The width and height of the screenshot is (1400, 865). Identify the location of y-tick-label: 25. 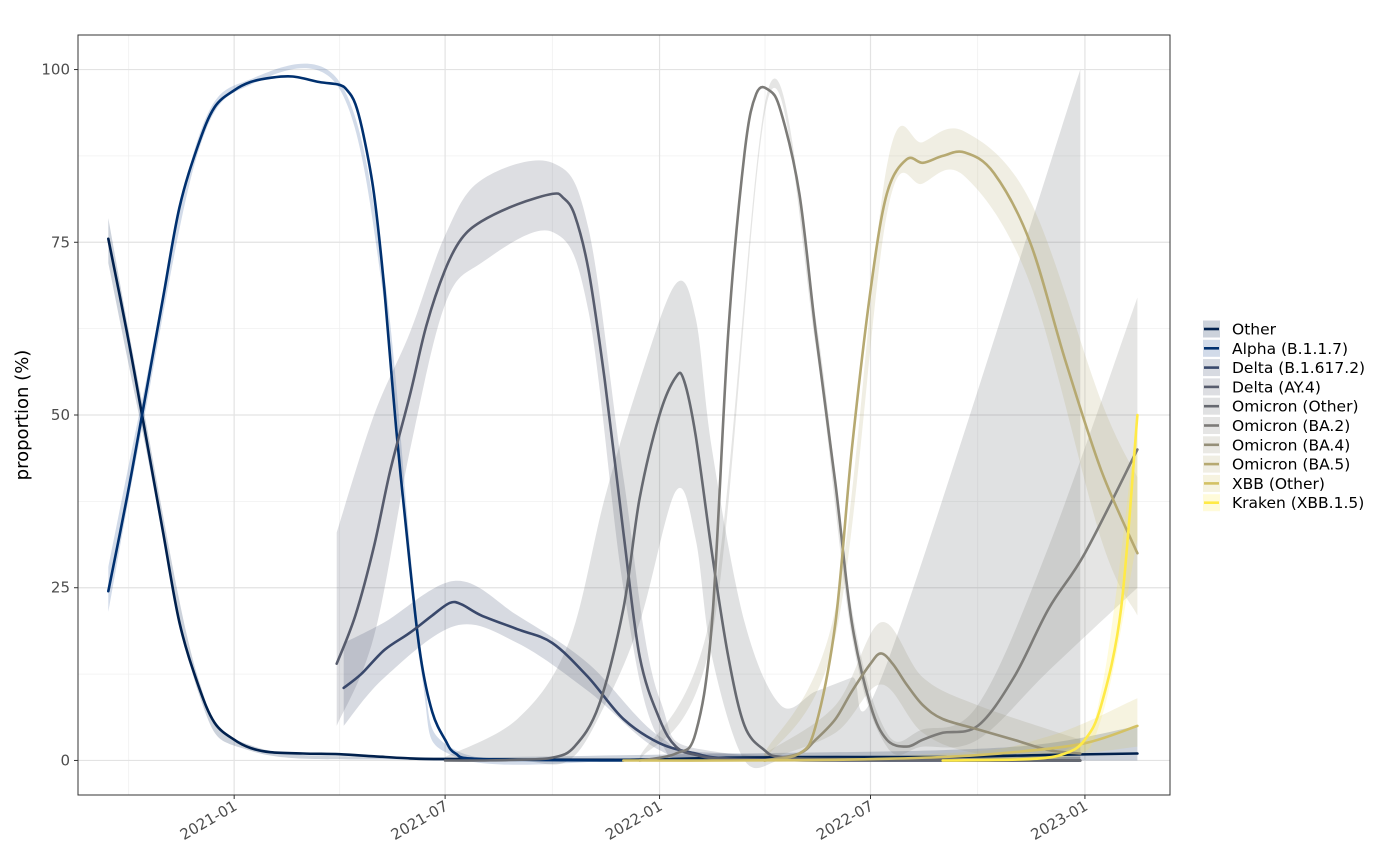
(60, 588).